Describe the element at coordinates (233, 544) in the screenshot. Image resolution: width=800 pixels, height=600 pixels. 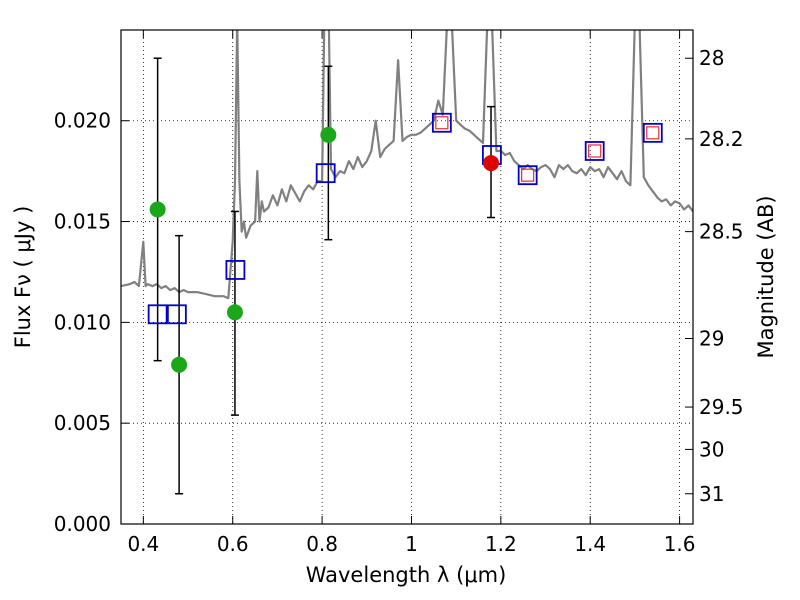
I see `x-tick-label: 0.6` at that location.